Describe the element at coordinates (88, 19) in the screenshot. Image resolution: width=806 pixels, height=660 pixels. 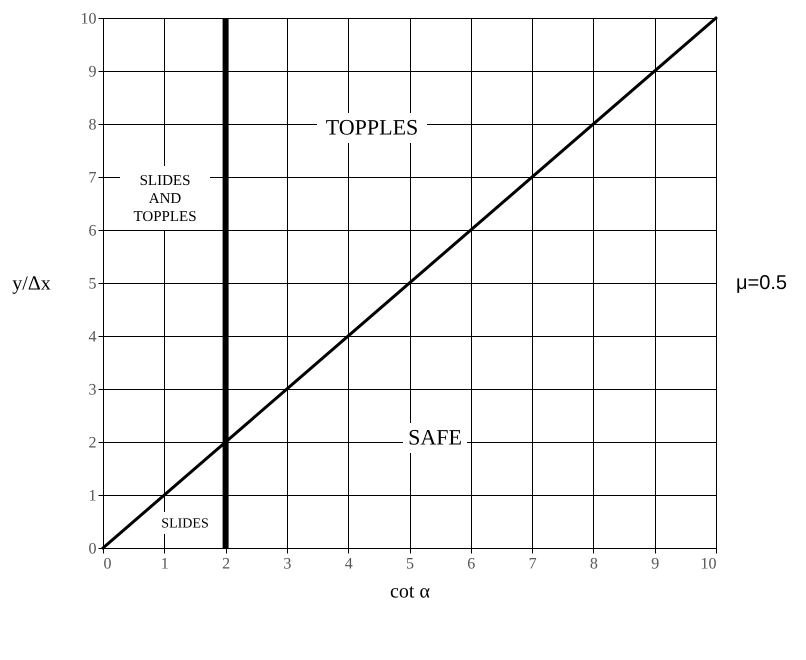
I see `y-tick-label: 10` at that location.